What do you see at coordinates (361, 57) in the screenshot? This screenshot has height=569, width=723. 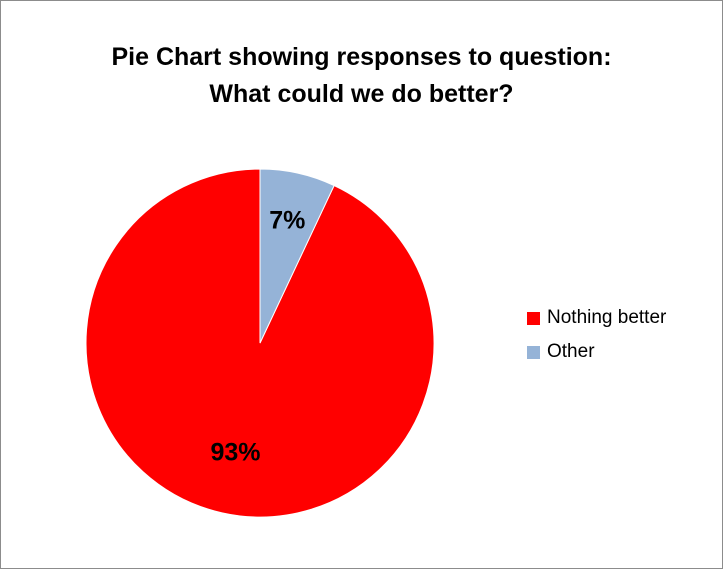 I see `chart-title-line-1: Pie Chart showing responses to question:` at bounding box center [361, 57].